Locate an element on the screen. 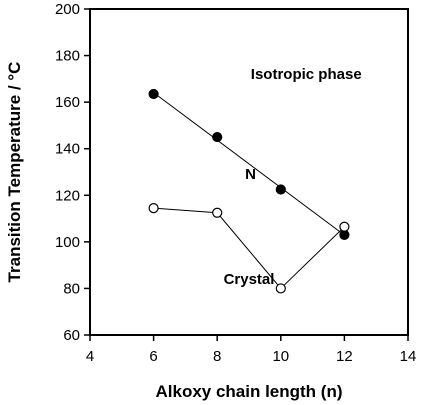 Image resolution: width=422 pixels, height=405 pixels. region-label: Crystal is located at coordinates (249, 279).